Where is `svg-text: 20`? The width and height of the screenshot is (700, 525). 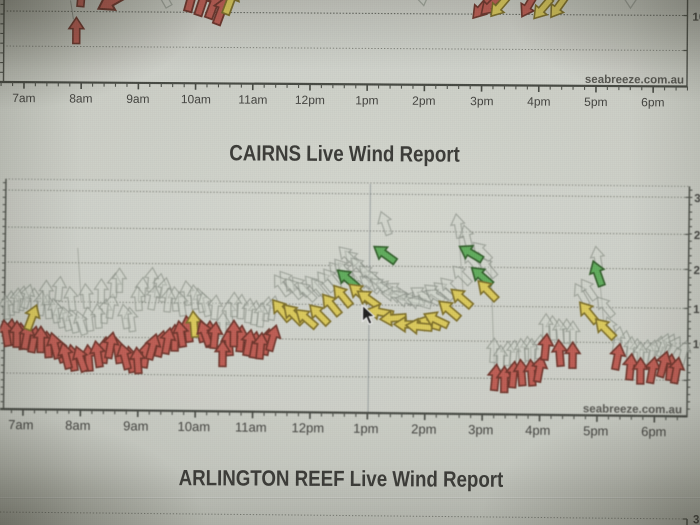
svg-text: 20 is located at coordinates (696, 271).